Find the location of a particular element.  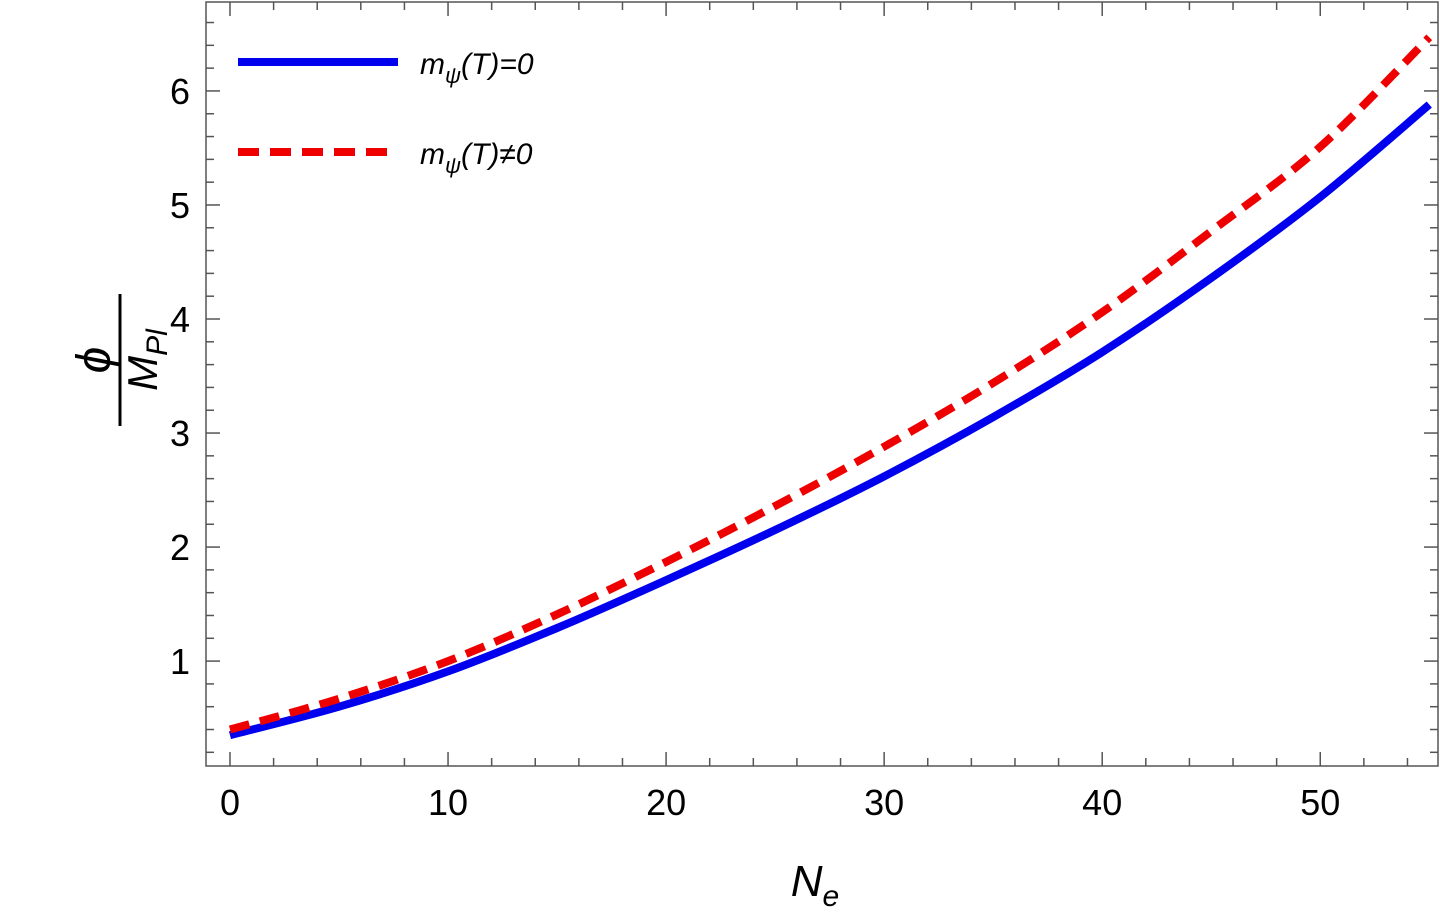

legend-label-series-2: mψ(T)≠0 is located at coordinates (476, 158).